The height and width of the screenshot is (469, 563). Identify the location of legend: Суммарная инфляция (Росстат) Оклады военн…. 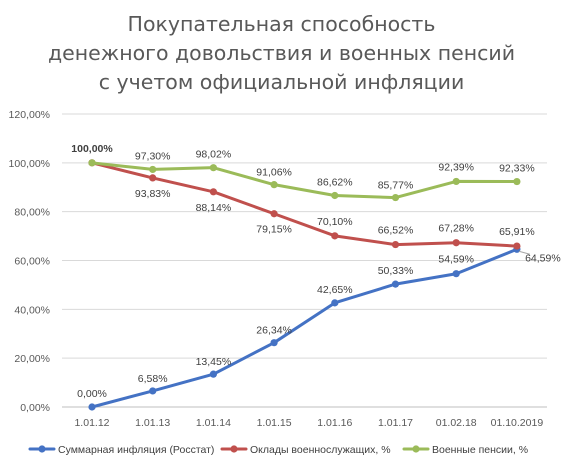
(278, 450).